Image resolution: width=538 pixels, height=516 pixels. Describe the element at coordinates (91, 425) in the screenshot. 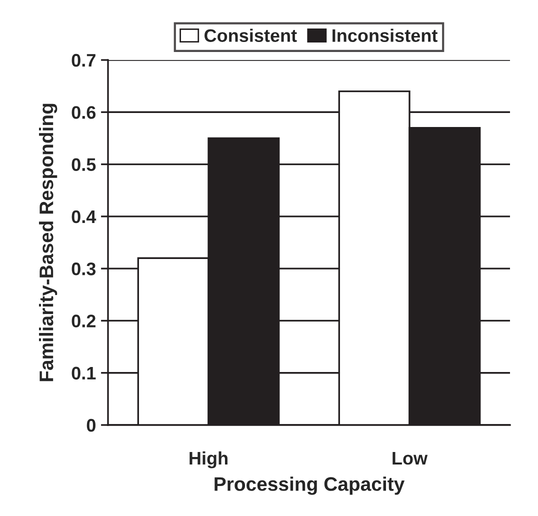

I see `y-tick-label: 0` at that location.